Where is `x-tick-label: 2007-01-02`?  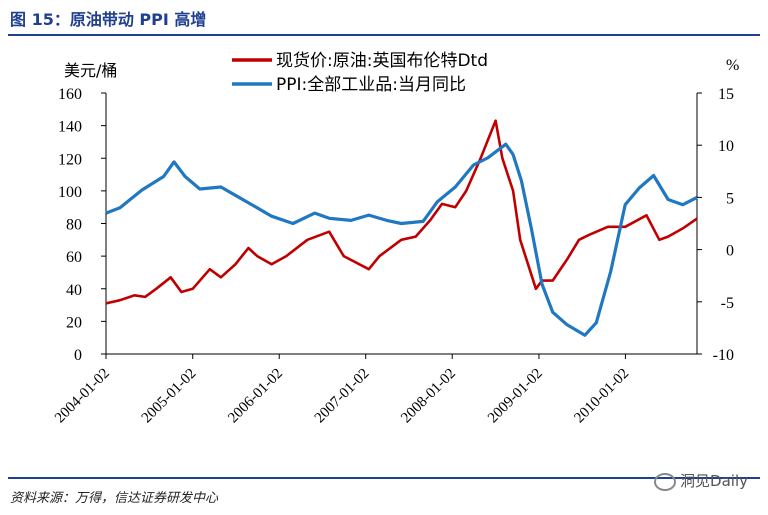 x-tick-label: 2007-01-02 is located at coordinates (342, 396).